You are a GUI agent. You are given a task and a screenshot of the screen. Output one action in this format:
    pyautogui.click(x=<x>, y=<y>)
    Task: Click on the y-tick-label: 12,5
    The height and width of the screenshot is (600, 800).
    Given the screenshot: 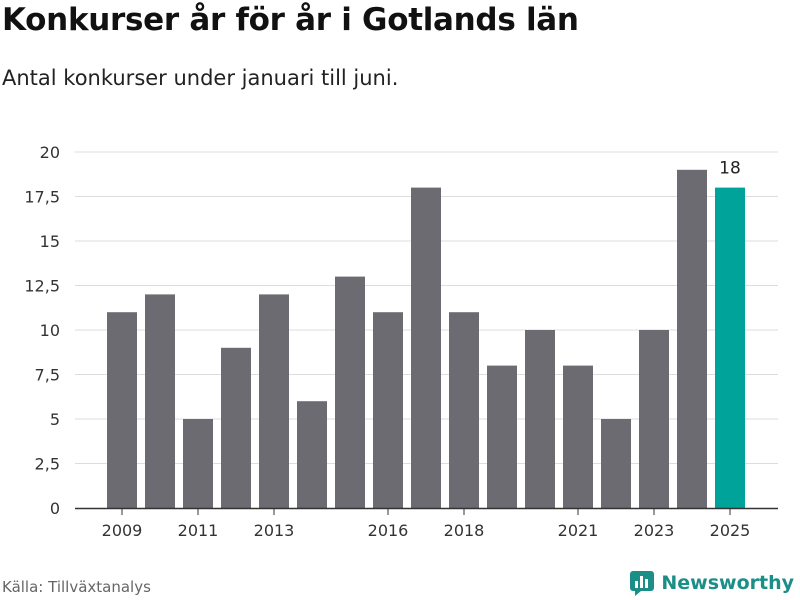 What is the action you would take?
    pyautogui.click(x=42, y=286)
    